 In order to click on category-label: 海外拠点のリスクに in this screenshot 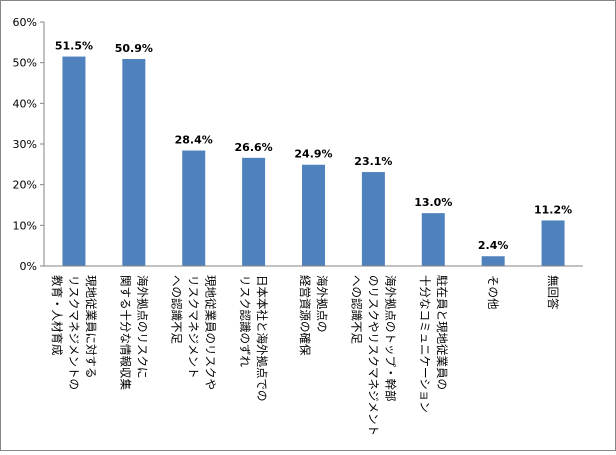, I will do `click(142, 327)`.